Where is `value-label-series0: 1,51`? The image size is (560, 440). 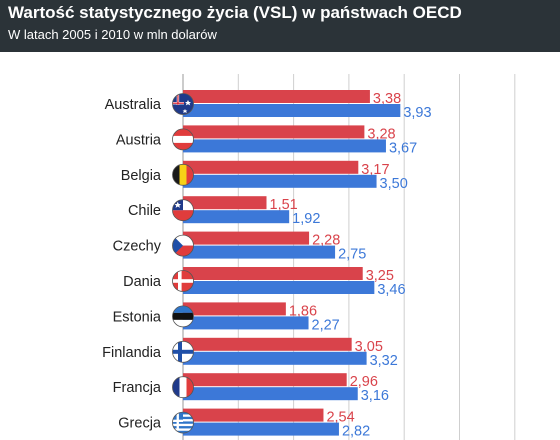
value-label-series0: 1,51 is located at coordinates (284, 205).